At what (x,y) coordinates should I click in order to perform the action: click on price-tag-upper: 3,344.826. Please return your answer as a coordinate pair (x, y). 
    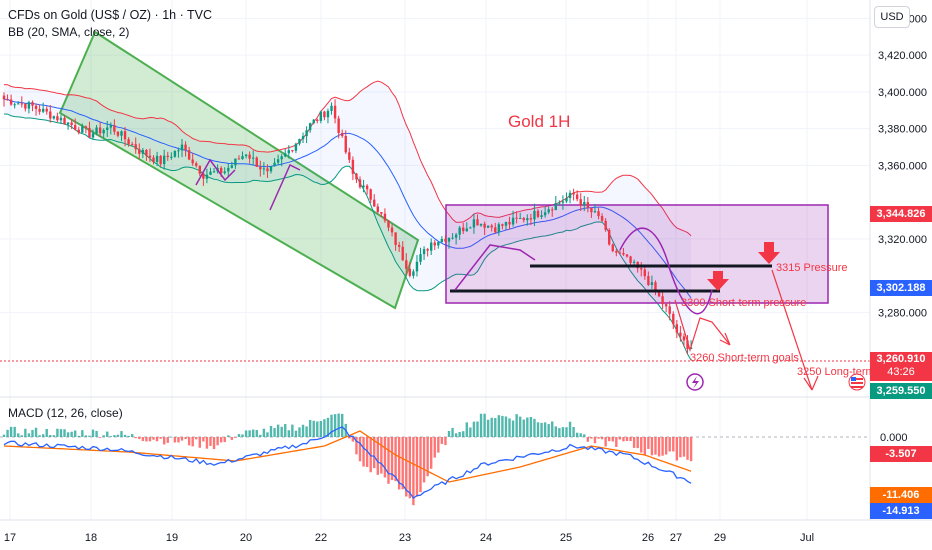
    Looking at the image, I should click on (901, 214).